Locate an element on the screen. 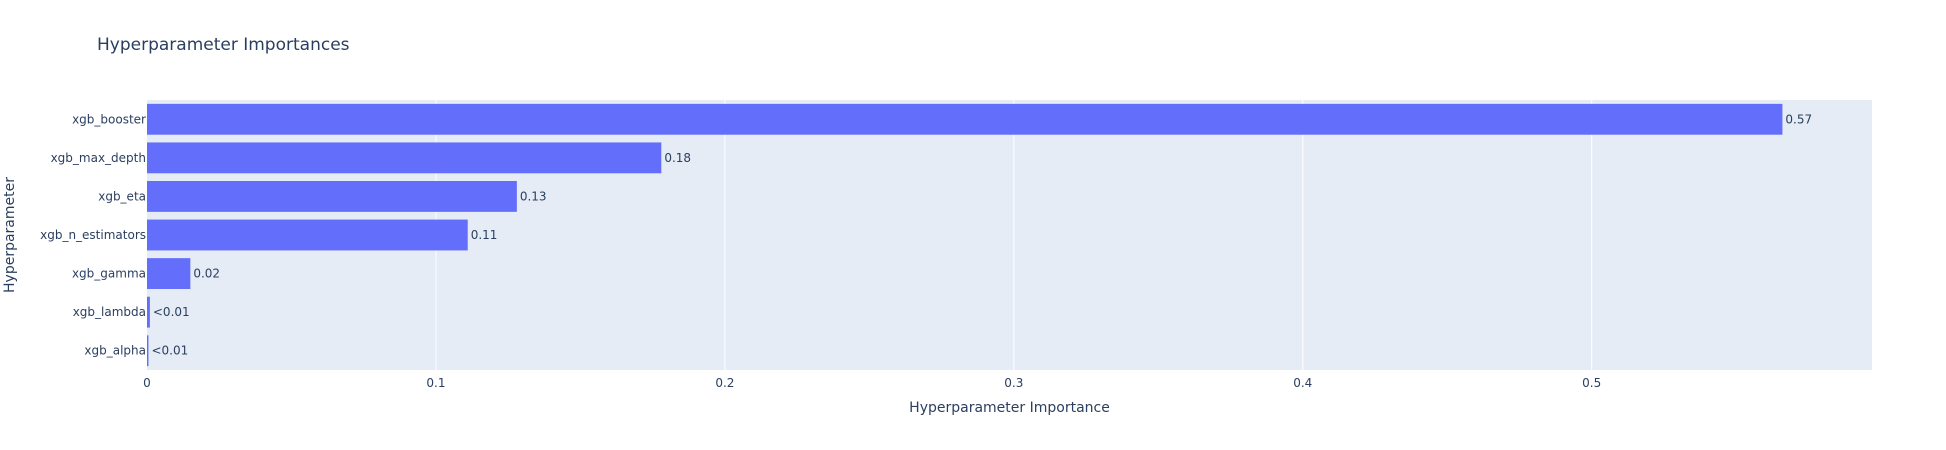 This screenshot has height=450, width=1946. x-tick-label: 0.5 is located at coordinates (1591, 383).